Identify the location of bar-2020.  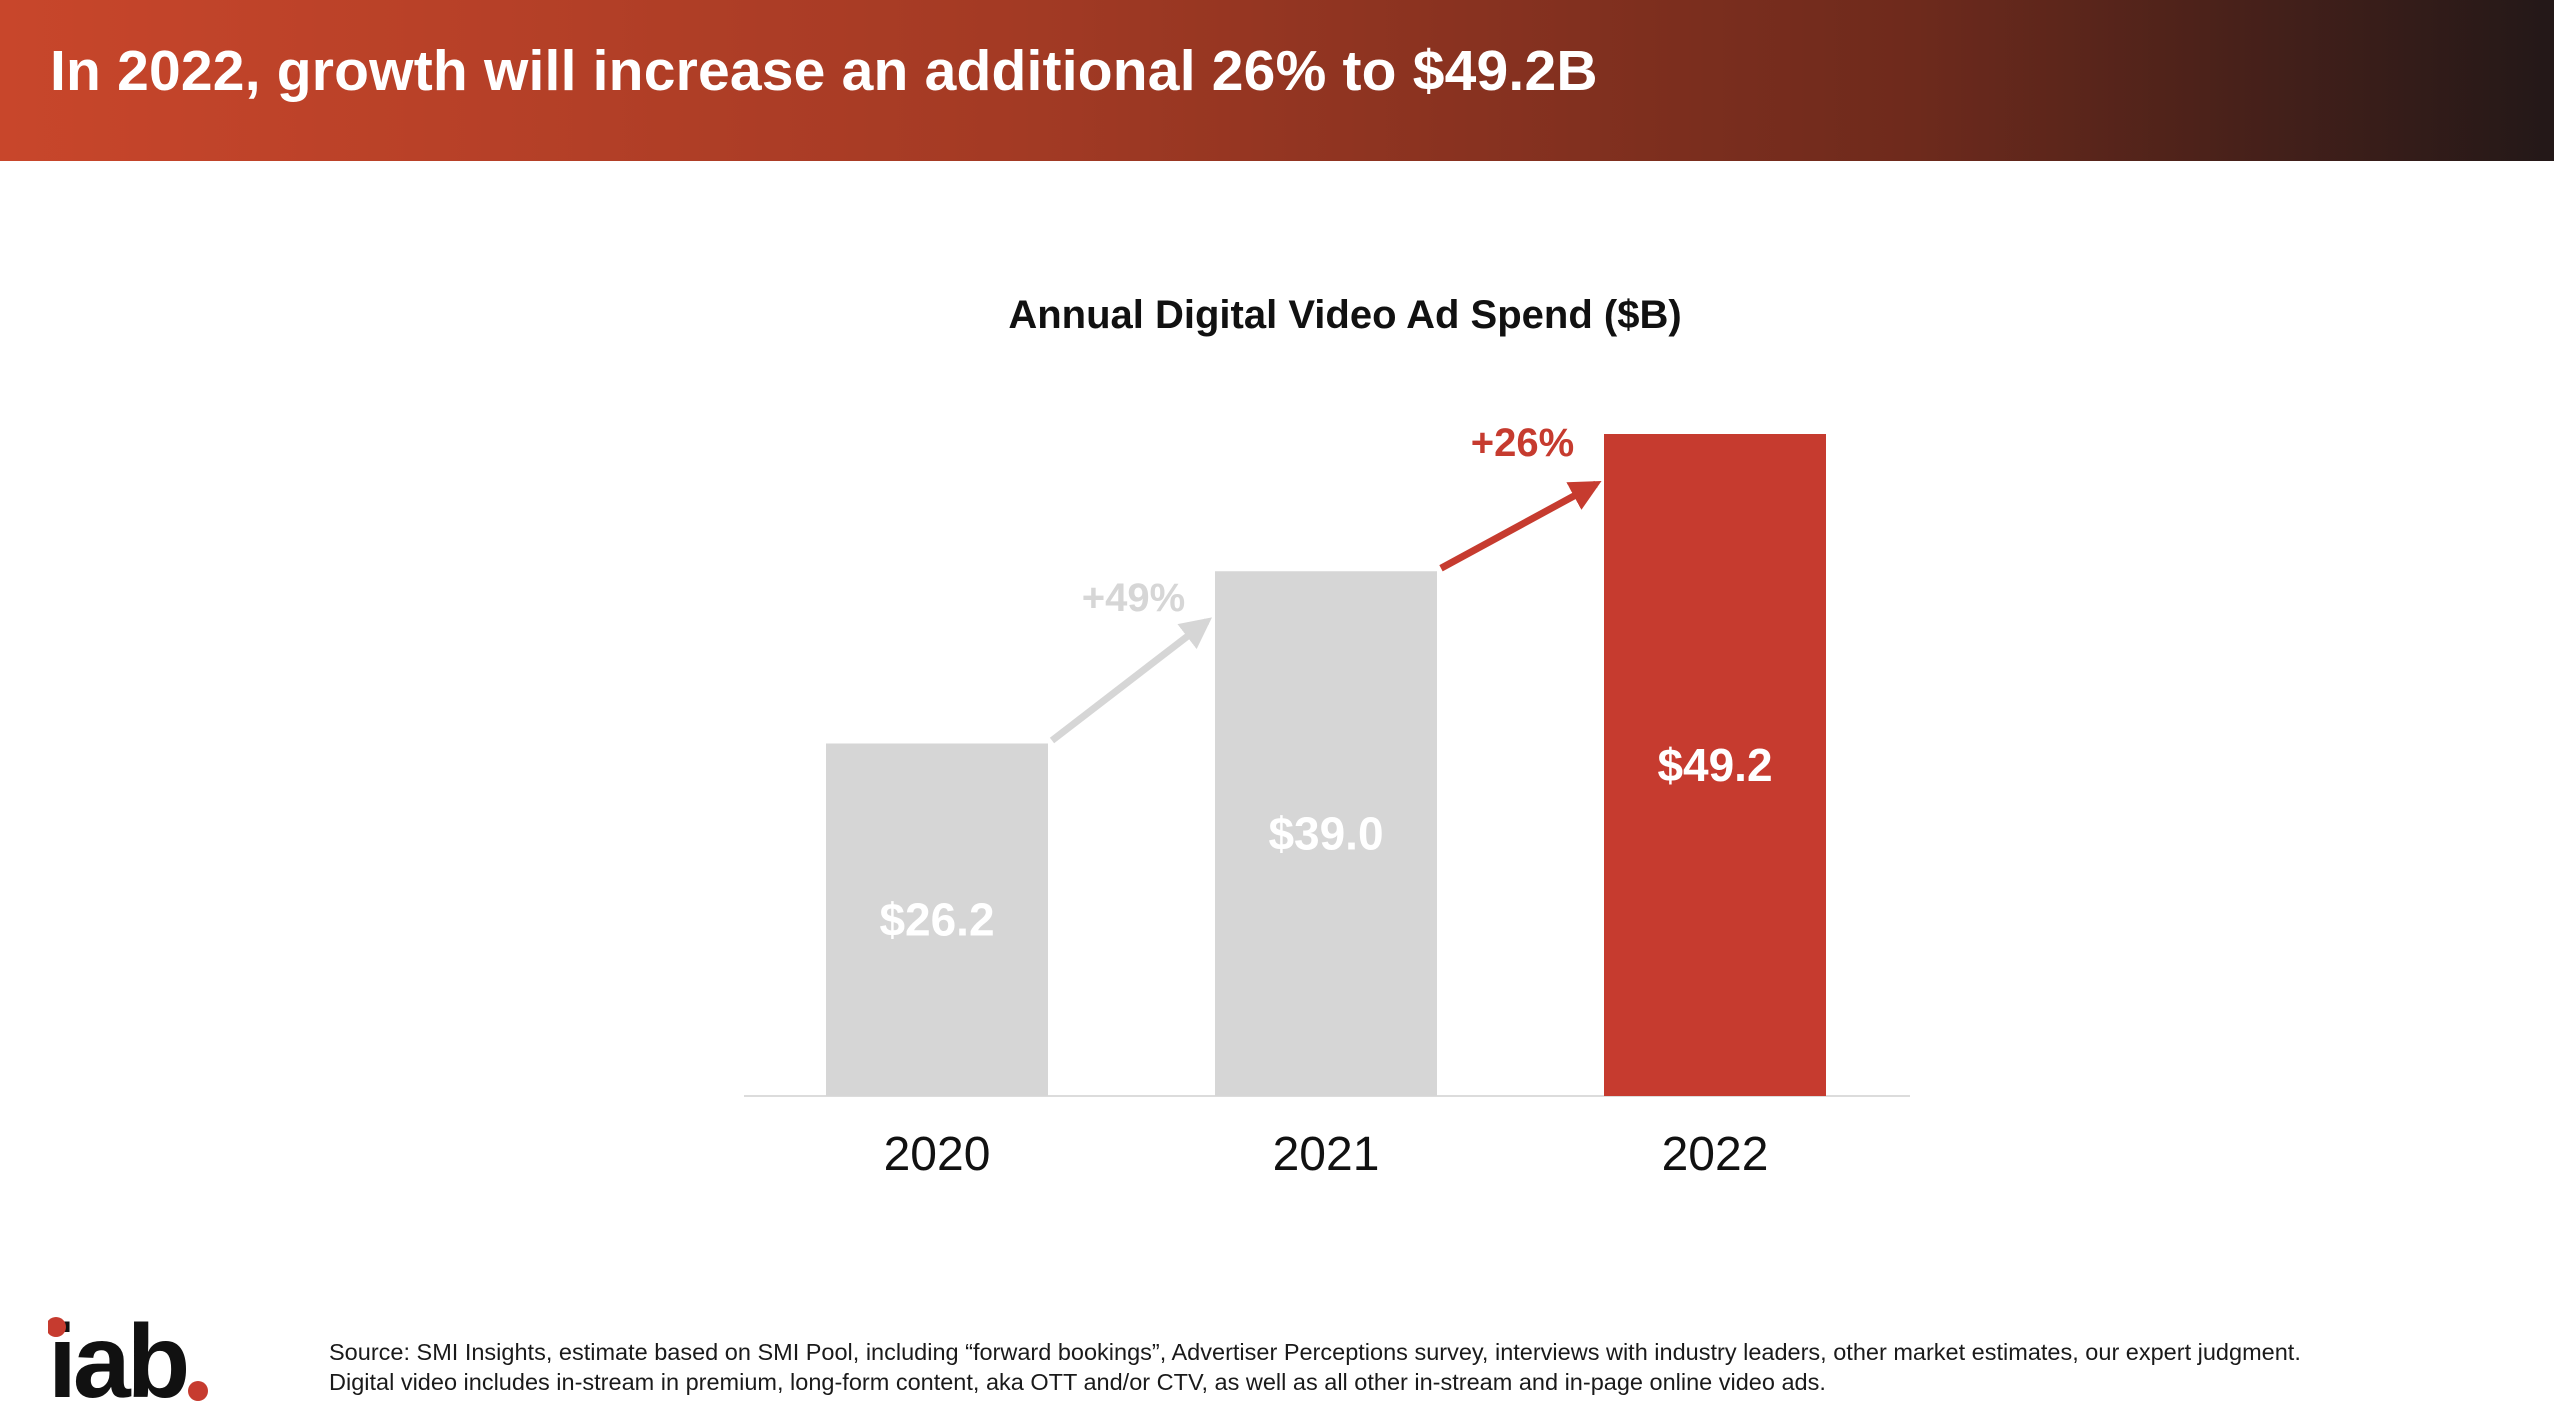
(937, 919).